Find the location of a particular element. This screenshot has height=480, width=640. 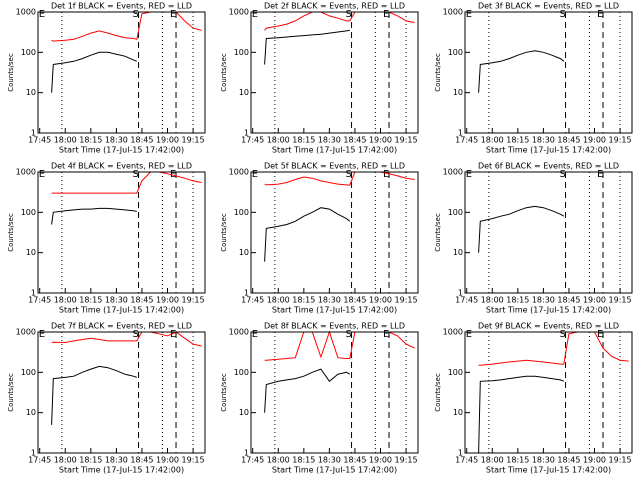

panel-title: Det 8f BLACK = Events, RED = LLD is located at coordinates (334, 326).